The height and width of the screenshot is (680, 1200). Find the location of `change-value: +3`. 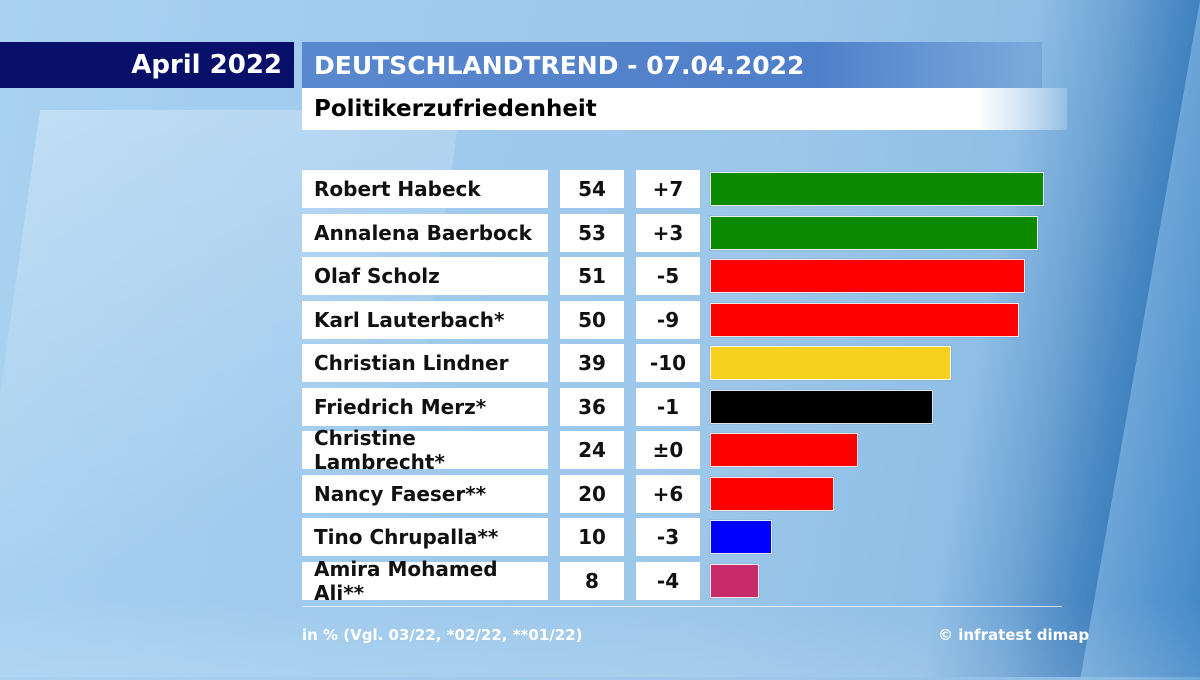

change-value: +3 is located at coordinates (668, 232).